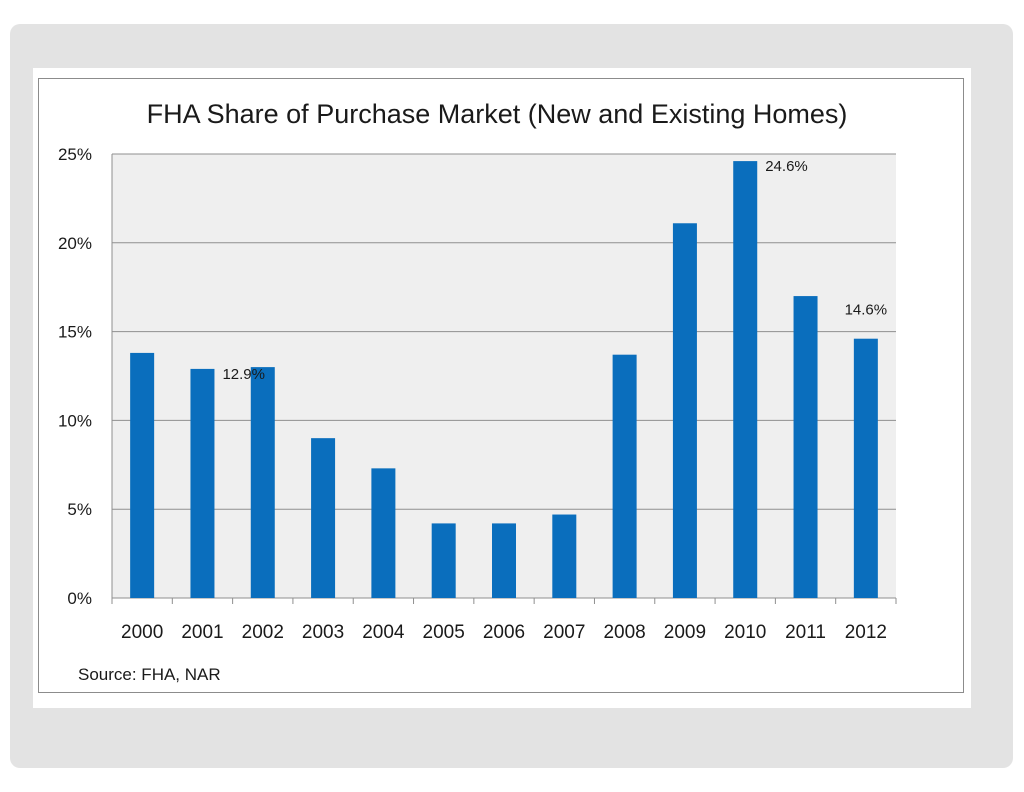 This screenshot has height=792, width=1024. Describe the element at coordinates (685, 632) in the screenshot. I see `x-tick-label: 2009` at that location.